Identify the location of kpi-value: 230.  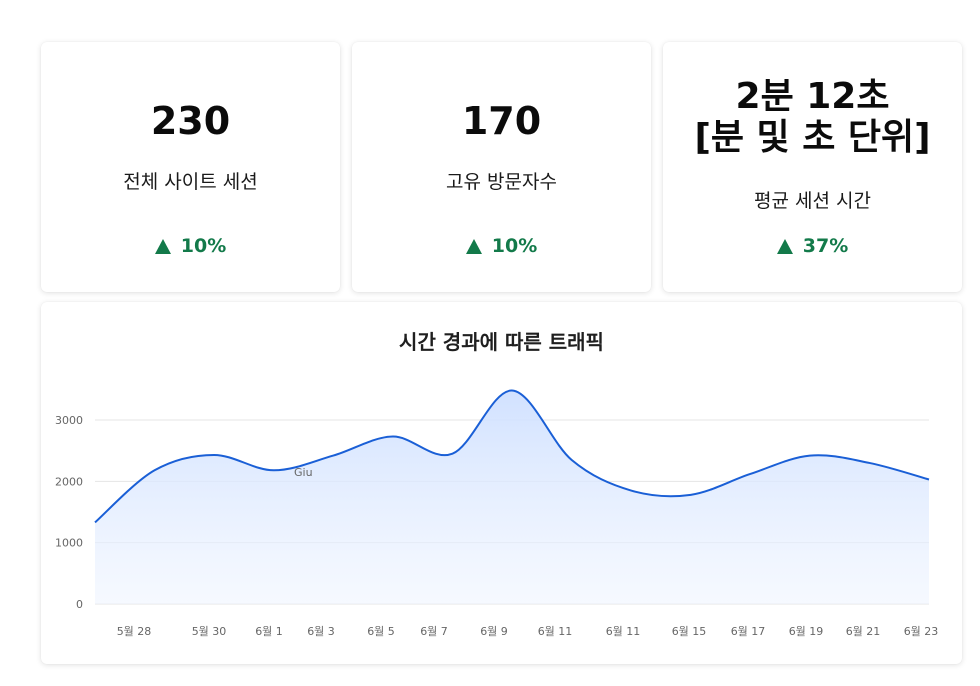
(190, 121).